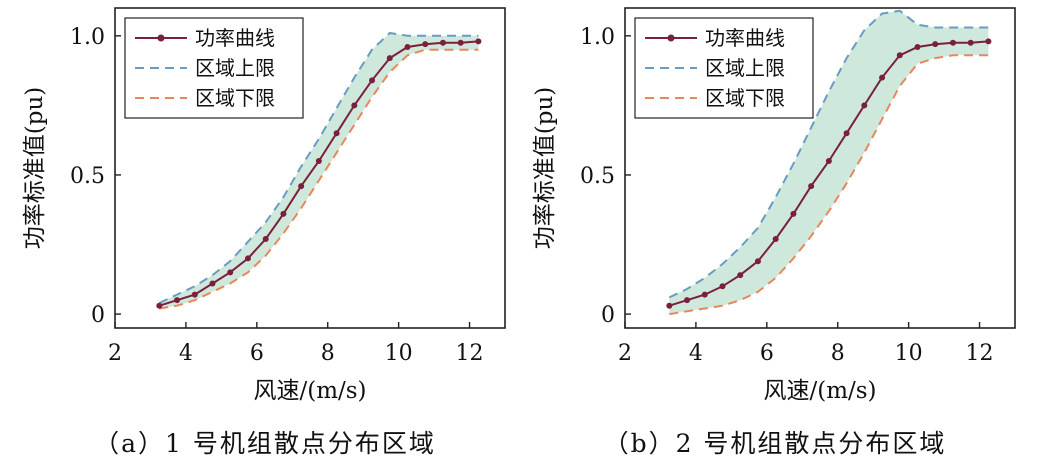  What do you see at coordinates (745, 68) in the screenshot?
I see `chart-b-legend-label-1: 区域上限` at bounding box center [745, 68].